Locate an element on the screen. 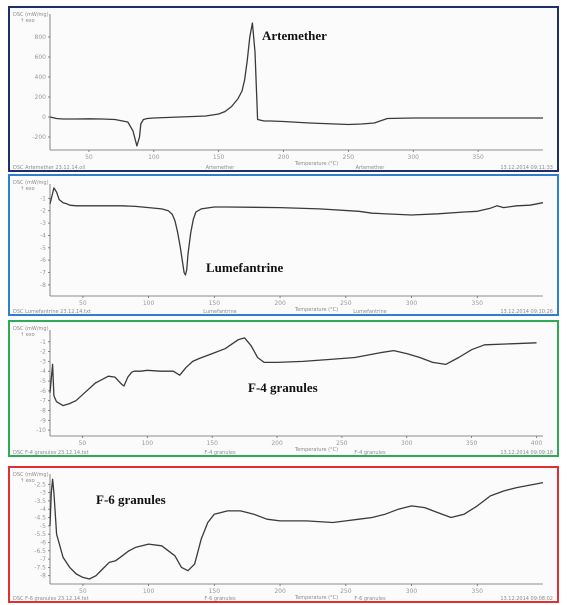 This screenshot has height=605, width=567. y-tick-label: 400 is located at coordinates (41, 77).